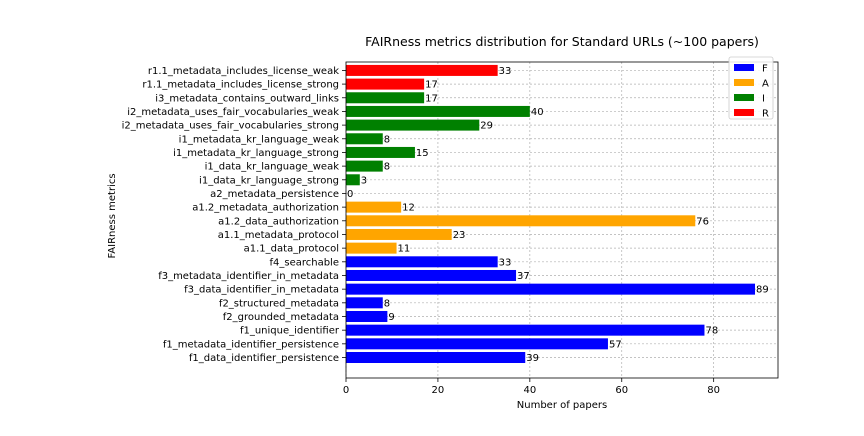 The image size is (864, 436). I want to click on bar-a1.2_data_authorization, so click(521, 221).